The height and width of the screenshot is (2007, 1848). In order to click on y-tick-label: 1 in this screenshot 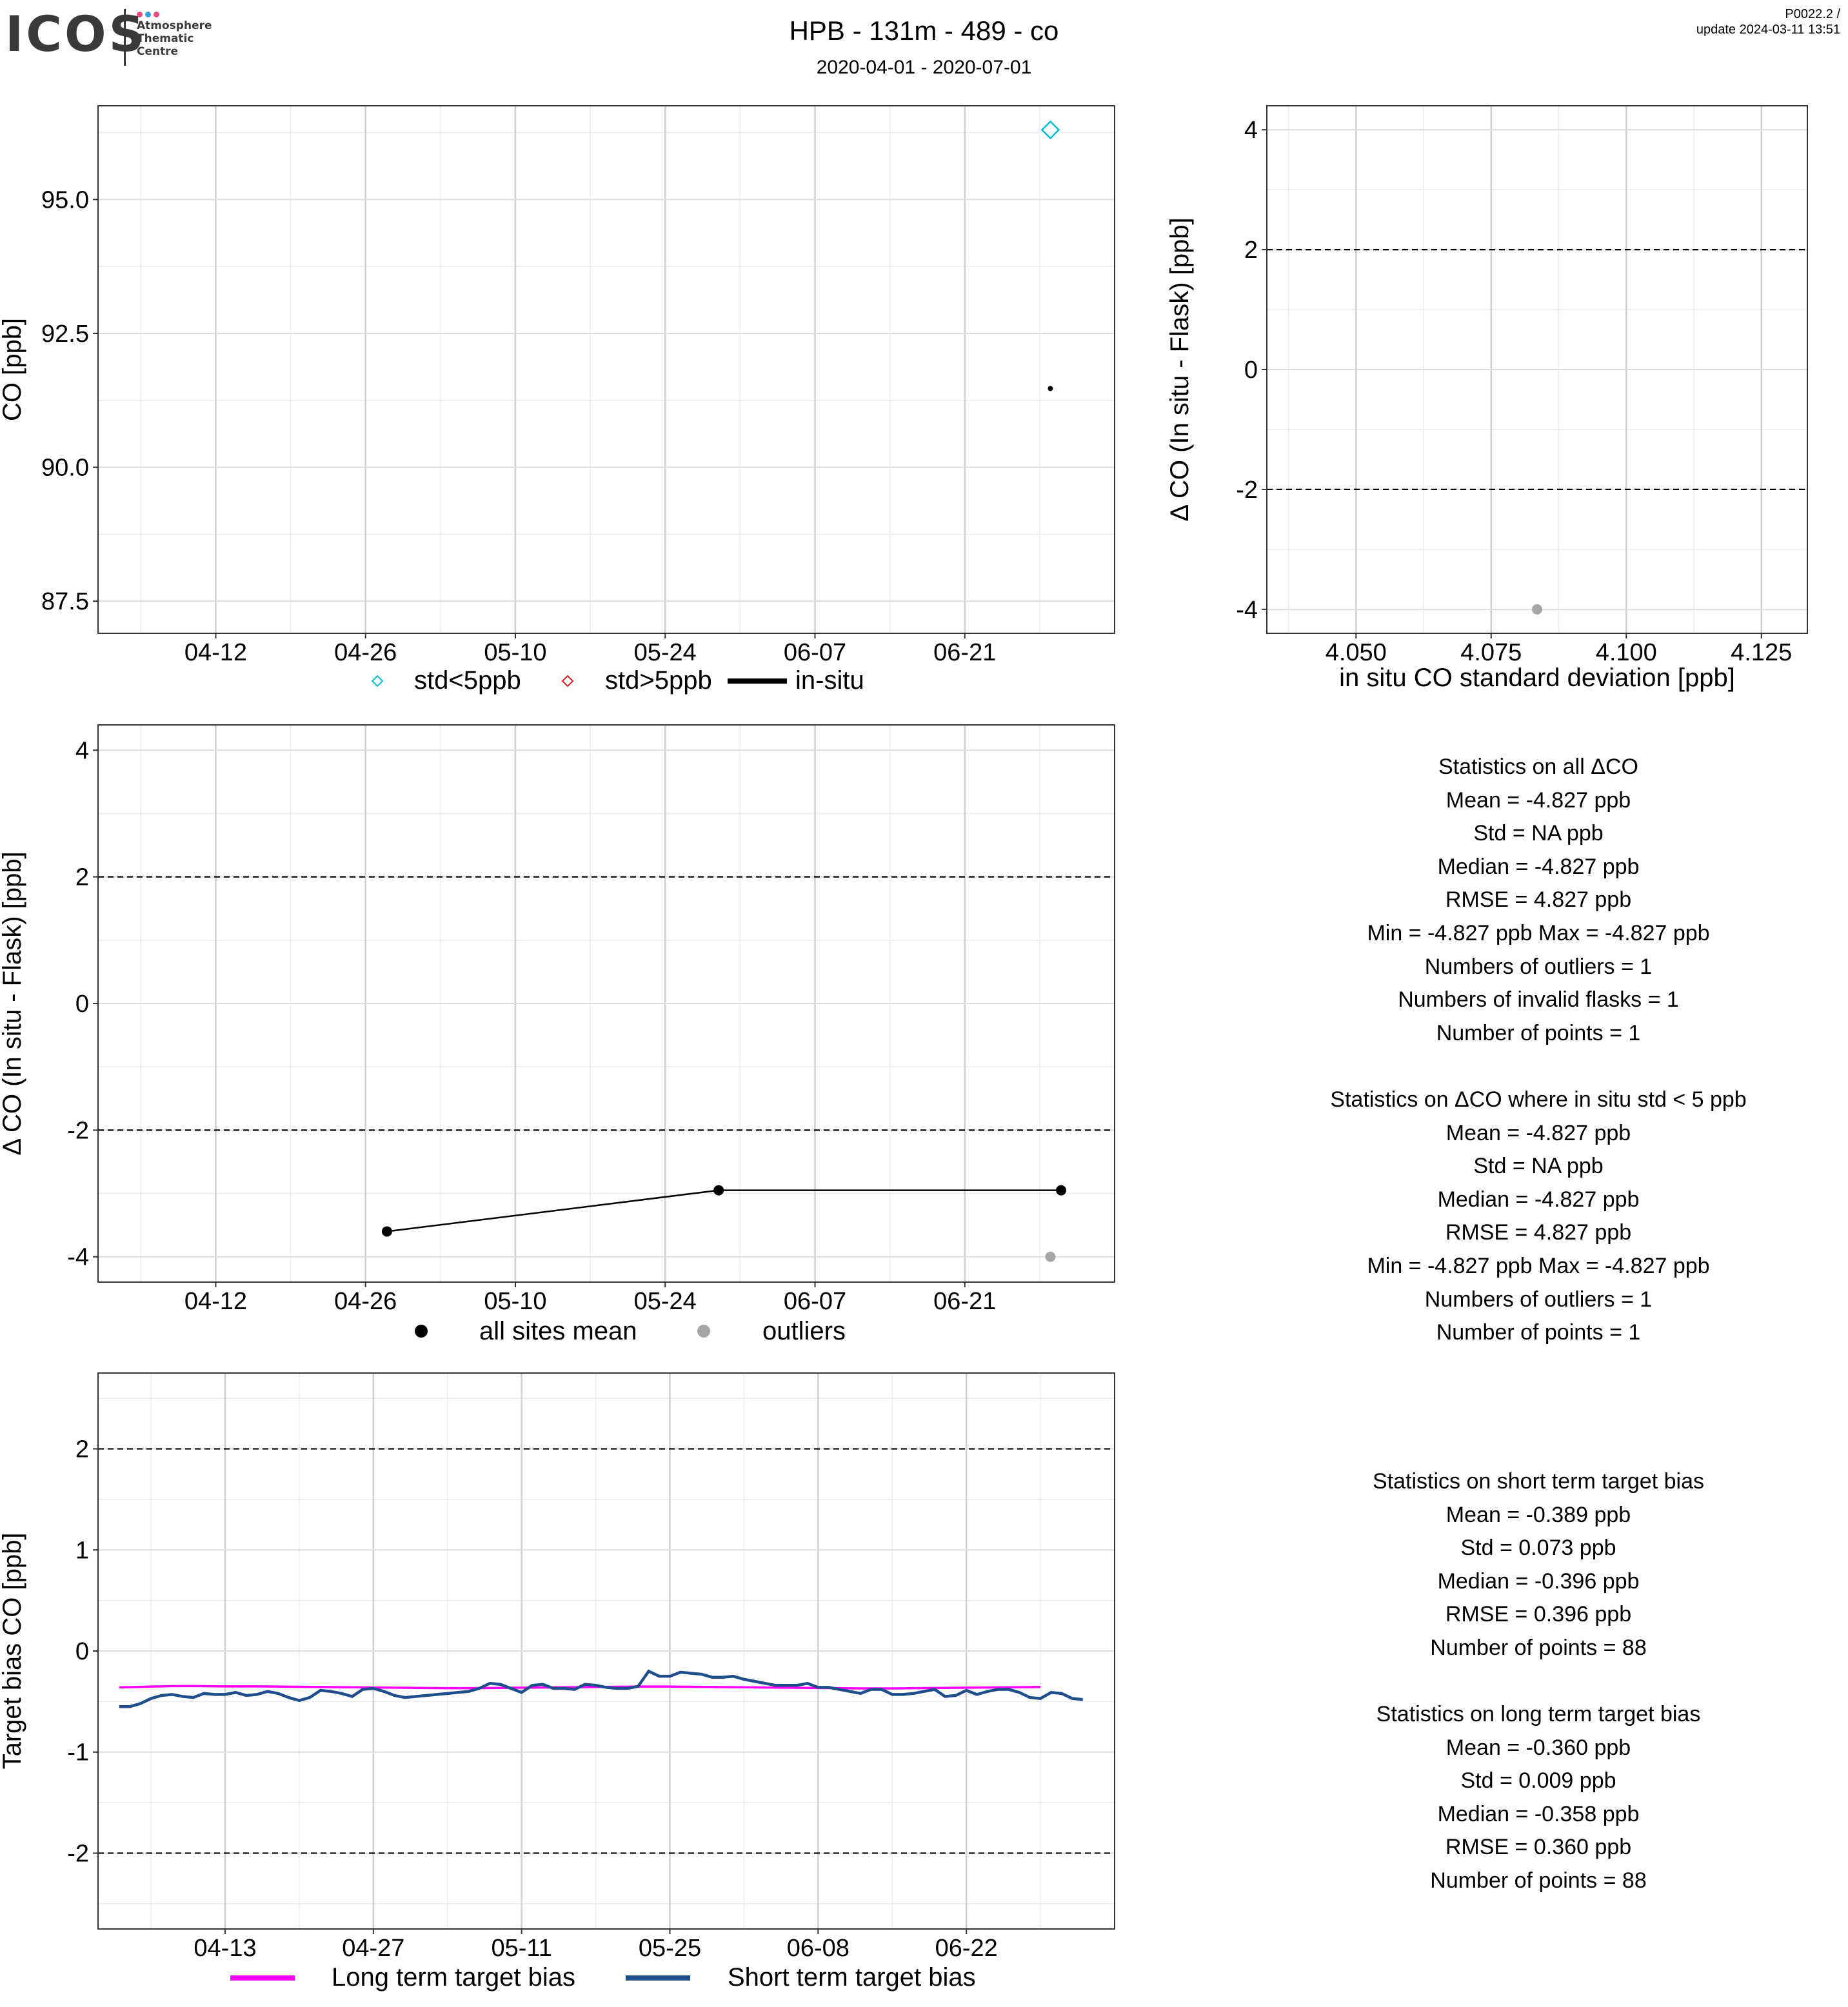, I will do `click(82, 1550)`.